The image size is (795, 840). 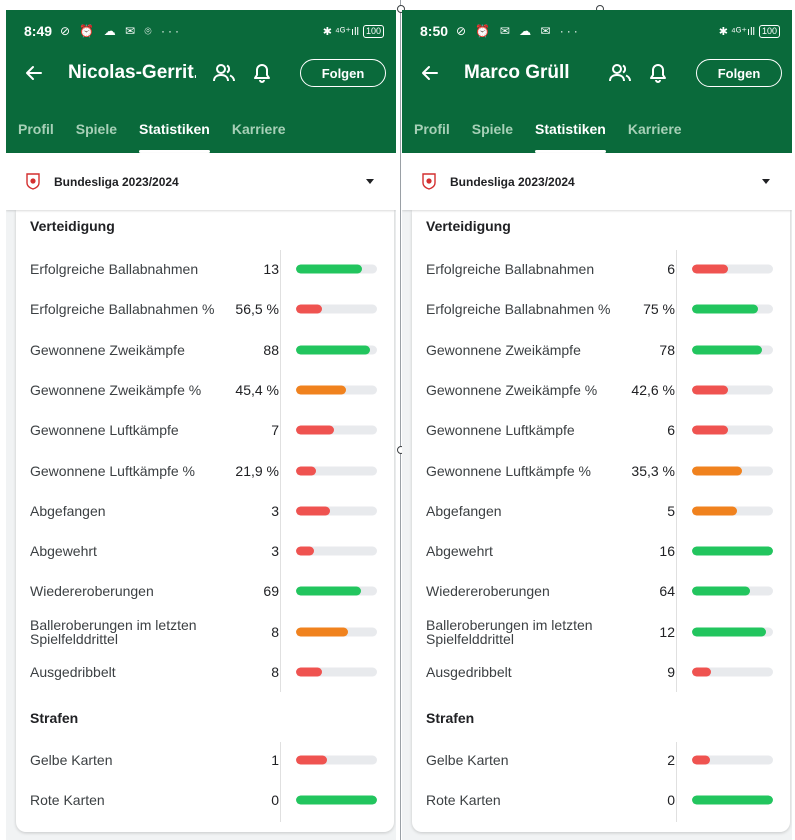 What do you see at coordinates (257, 470) in the screenshot?
I see `stat-value: 21,9 %` at bounding box center [257, 470].